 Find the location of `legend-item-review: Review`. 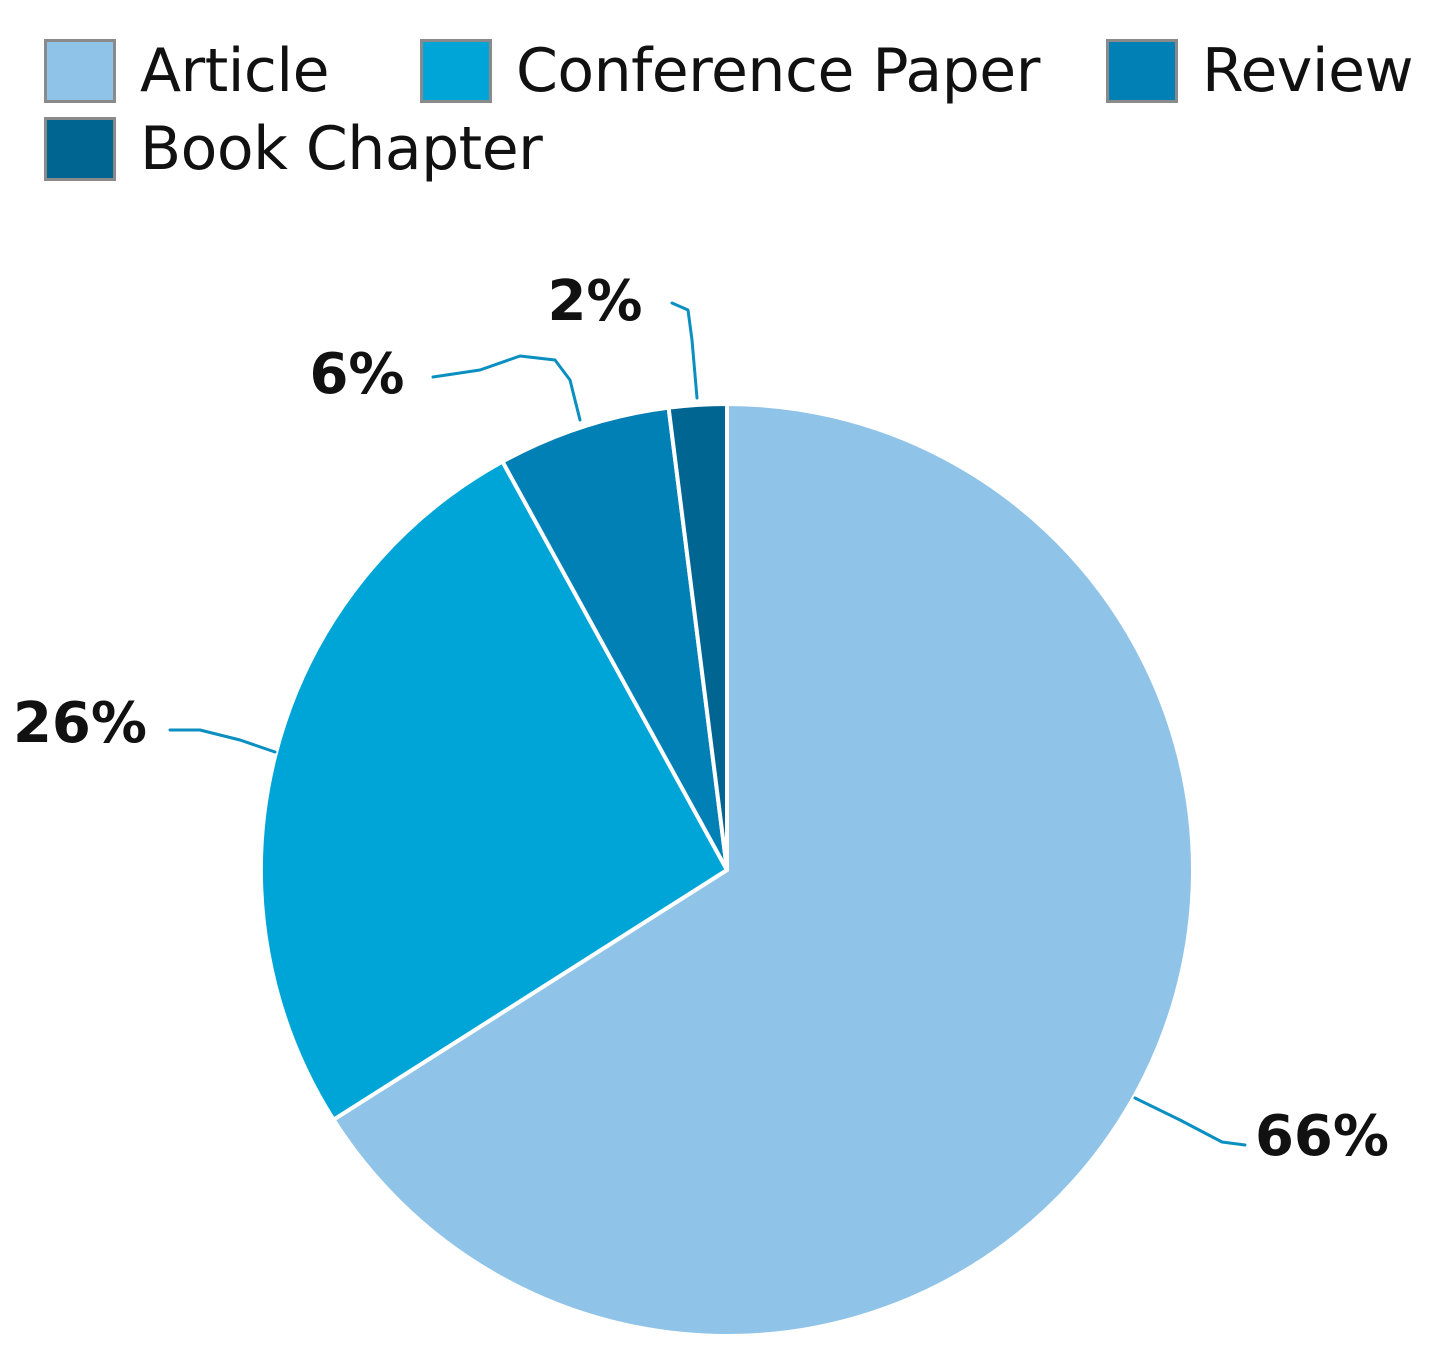

legend-item-review: Review is located at coordinates (1260, 71).